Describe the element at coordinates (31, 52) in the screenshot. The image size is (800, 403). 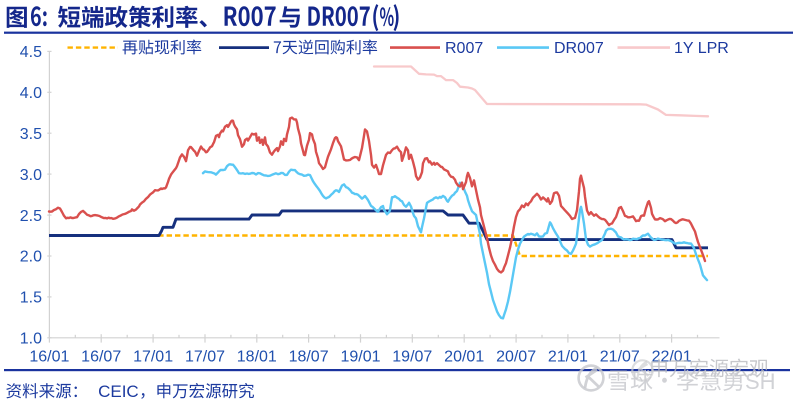
I see `svg-text: 4.5` at that location.